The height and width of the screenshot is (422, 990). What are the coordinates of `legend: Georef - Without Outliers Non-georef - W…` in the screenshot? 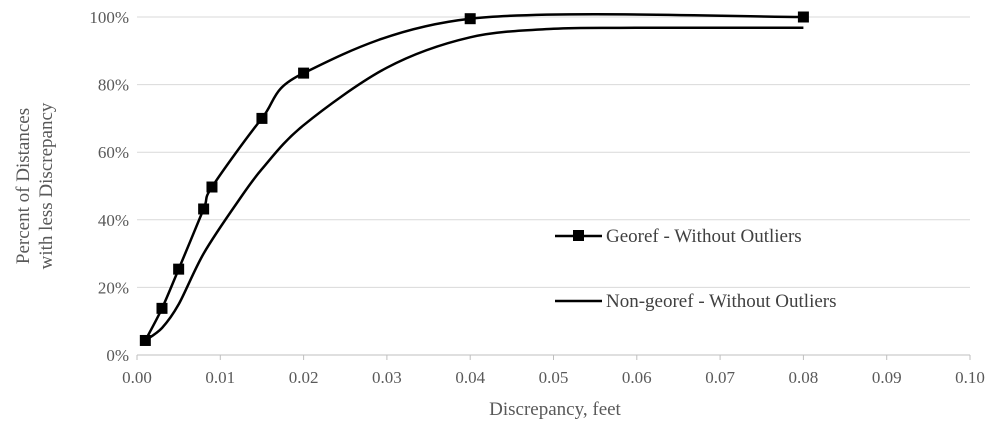 It's located at (696, 269).